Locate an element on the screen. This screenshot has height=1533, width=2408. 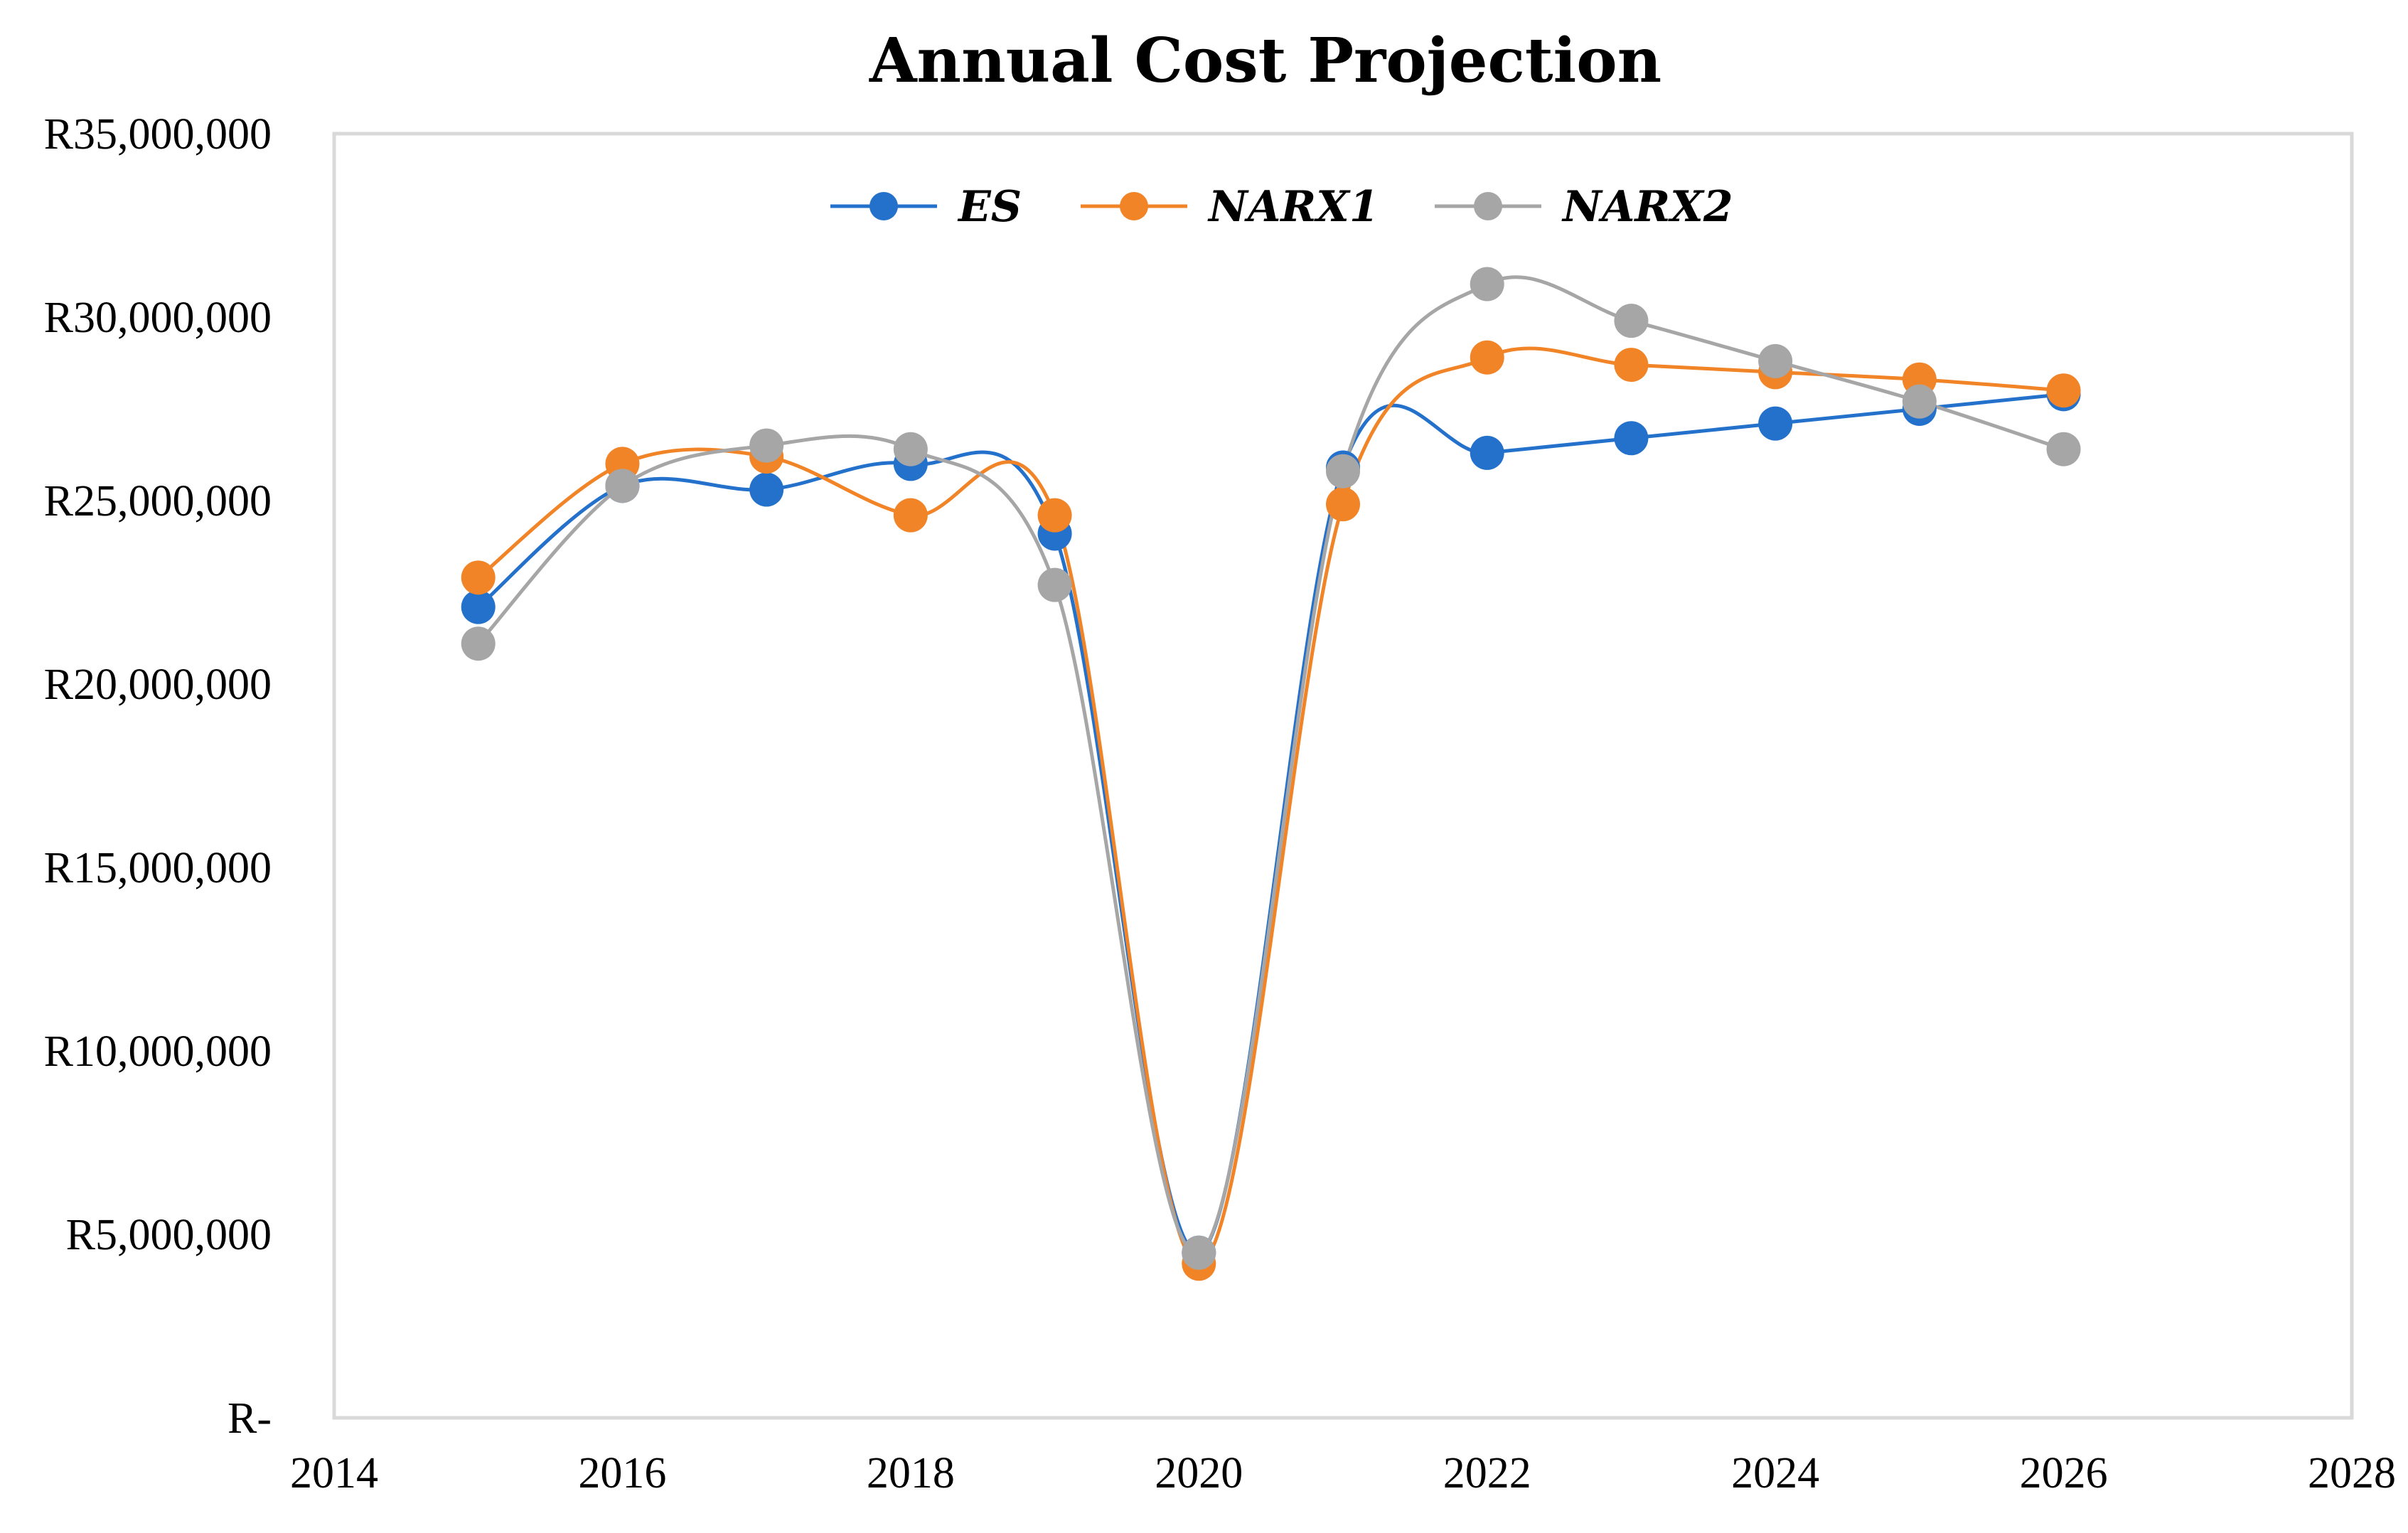
legend-marker-narx1 is located at coordinates (1134, 206).